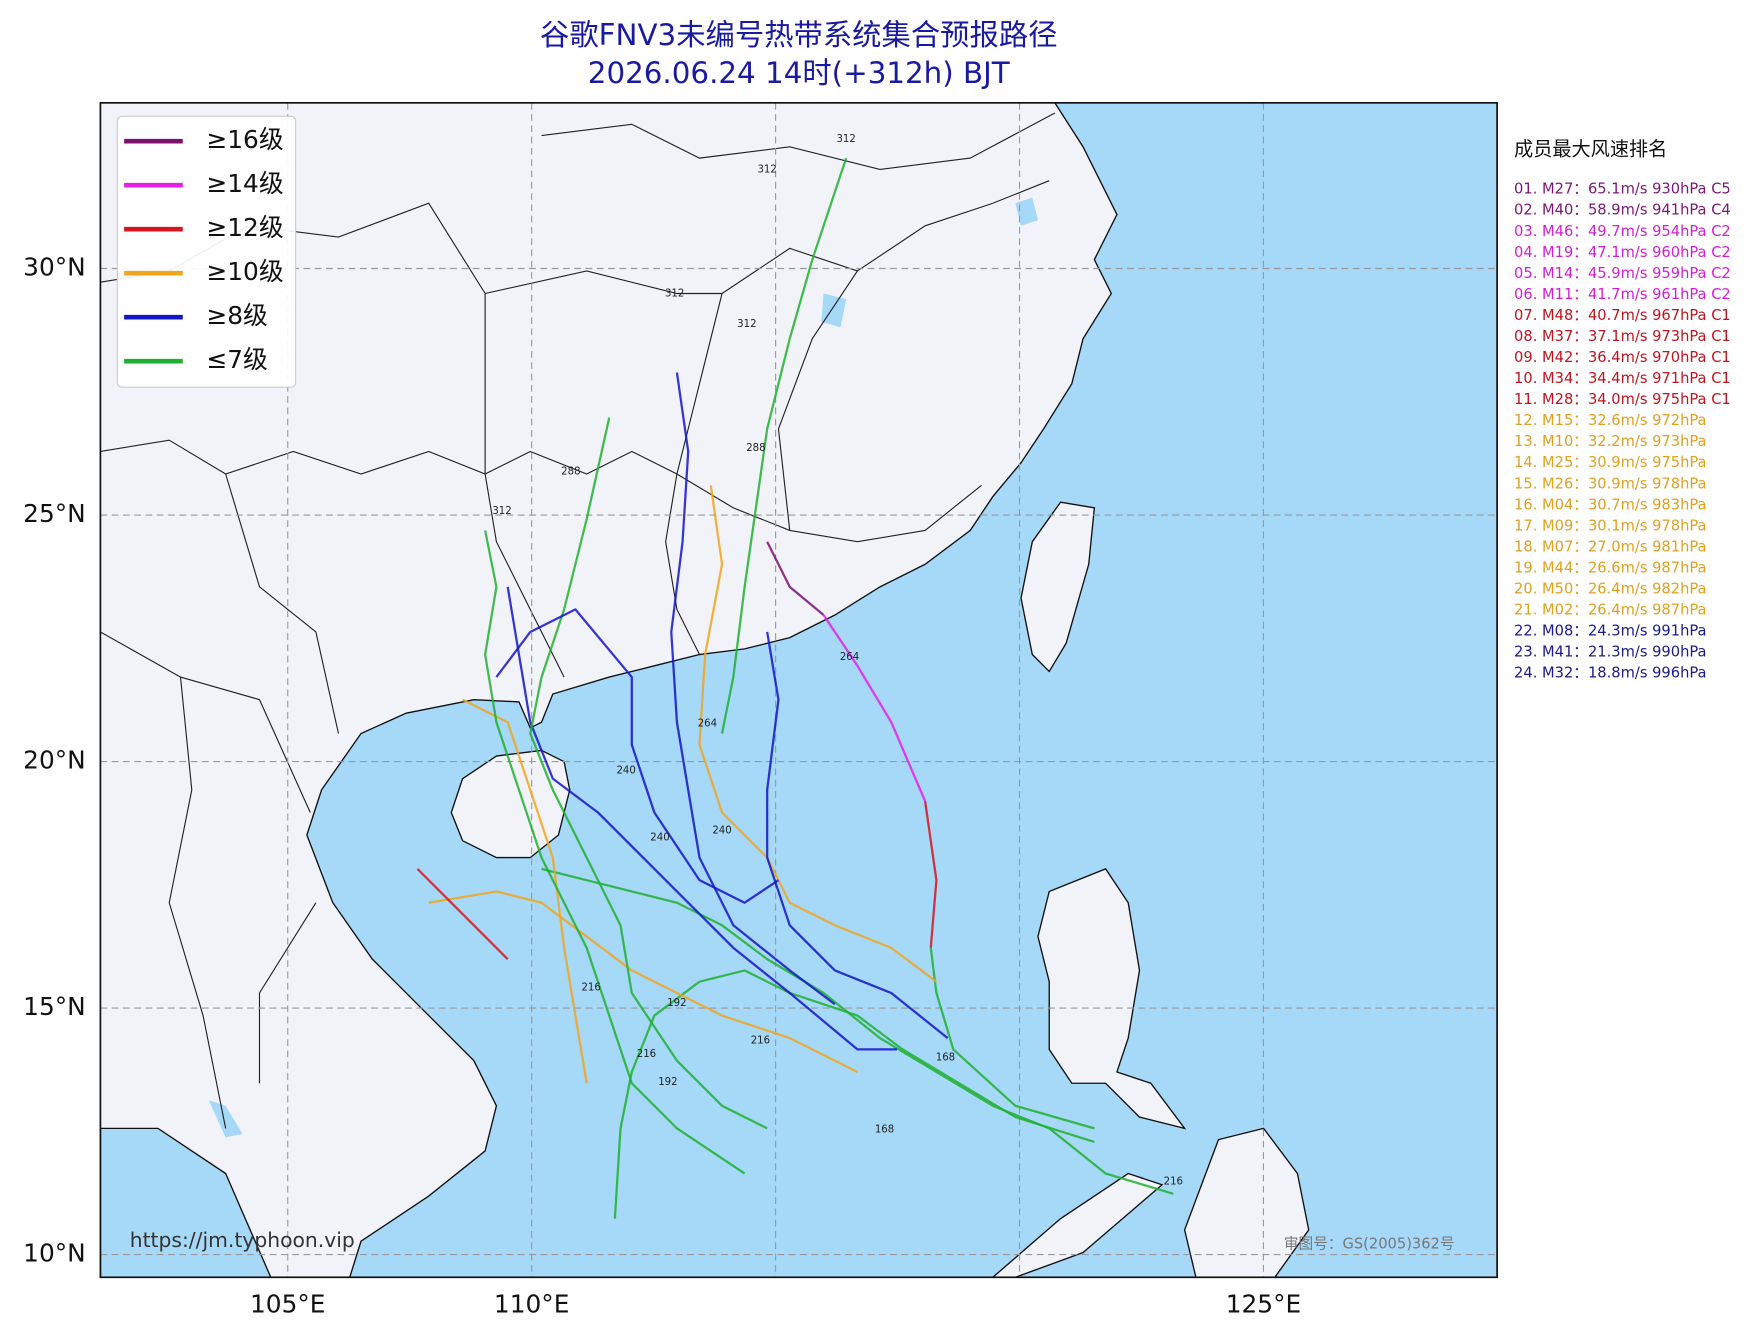 The image size is (1760, 1335). What do you see at coordinates (1610, 673) in the screenshot?
I see `ranking-item: 24. M32：18.8m/s 996hPa` at bounding box center [1610, 673].